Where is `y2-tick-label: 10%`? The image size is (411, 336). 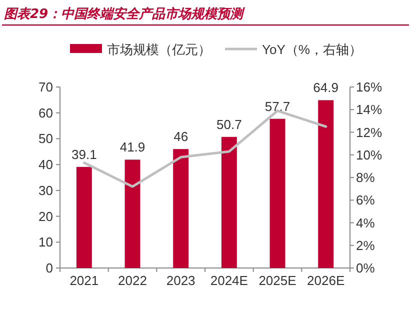
y2-tick-label: 10% is located at coordinates (369, 154).